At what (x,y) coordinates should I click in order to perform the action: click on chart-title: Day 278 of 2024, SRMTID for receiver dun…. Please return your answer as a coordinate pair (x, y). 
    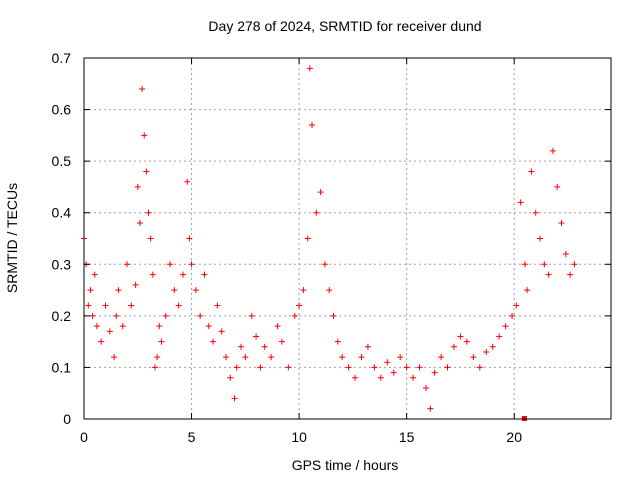
    Looking at the image, I should click on (344, 26).